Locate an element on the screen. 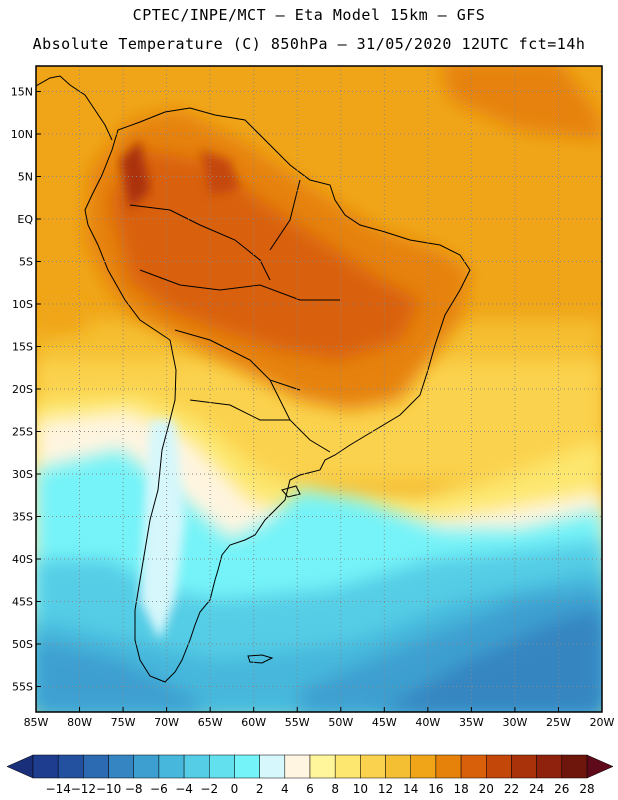 This screenshot has width=618, height=800. colorbar-label: 12 is located at coordinates (385, 789).